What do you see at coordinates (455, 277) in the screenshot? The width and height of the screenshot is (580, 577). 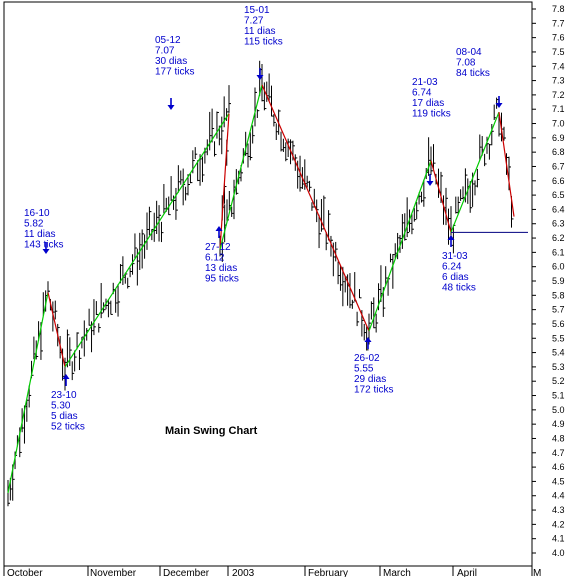 I see `swing-label-line: 6 dias` at bounding box center [455, 277].